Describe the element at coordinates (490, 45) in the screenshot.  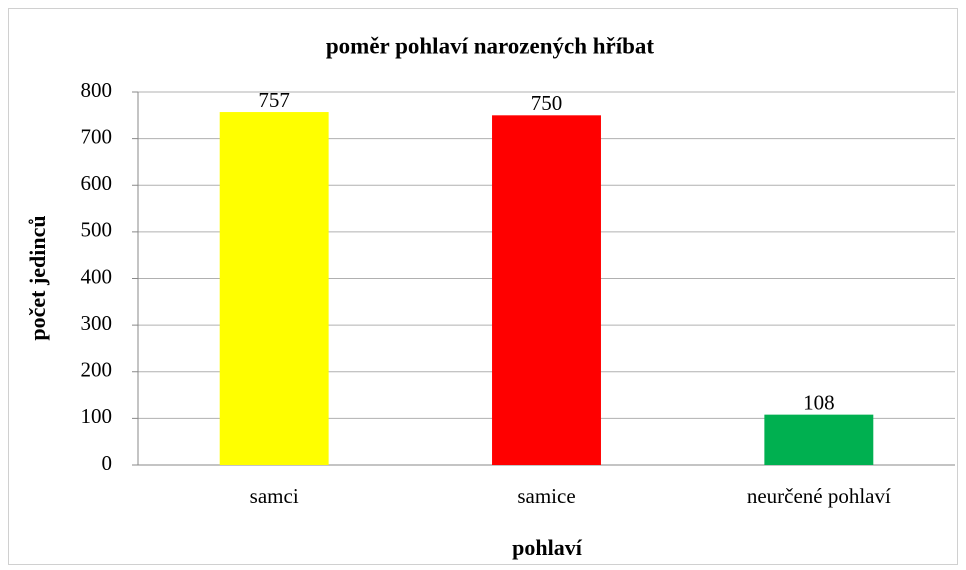
I see `chart-title: poměr pohlaví narozených hříbat` at that location.